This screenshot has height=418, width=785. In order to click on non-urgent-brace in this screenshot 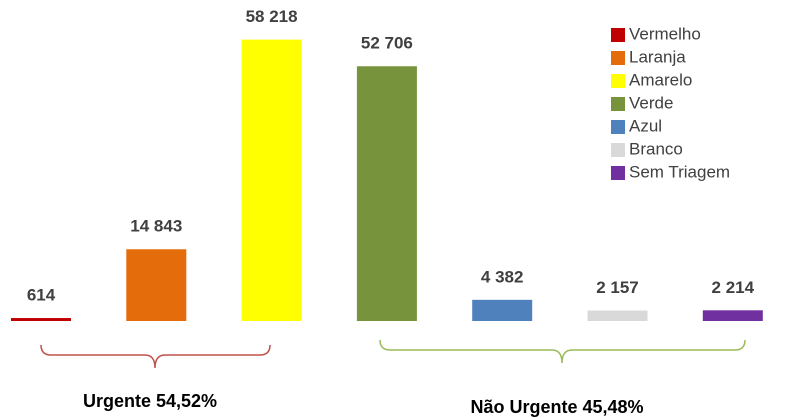, I will do `click(562, 351)`.